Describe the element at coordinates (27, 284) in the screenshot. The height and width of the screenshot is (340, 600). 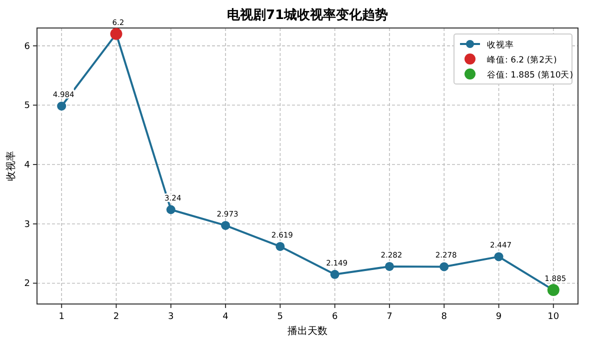
I see `y-tick-label: 2` at that location.